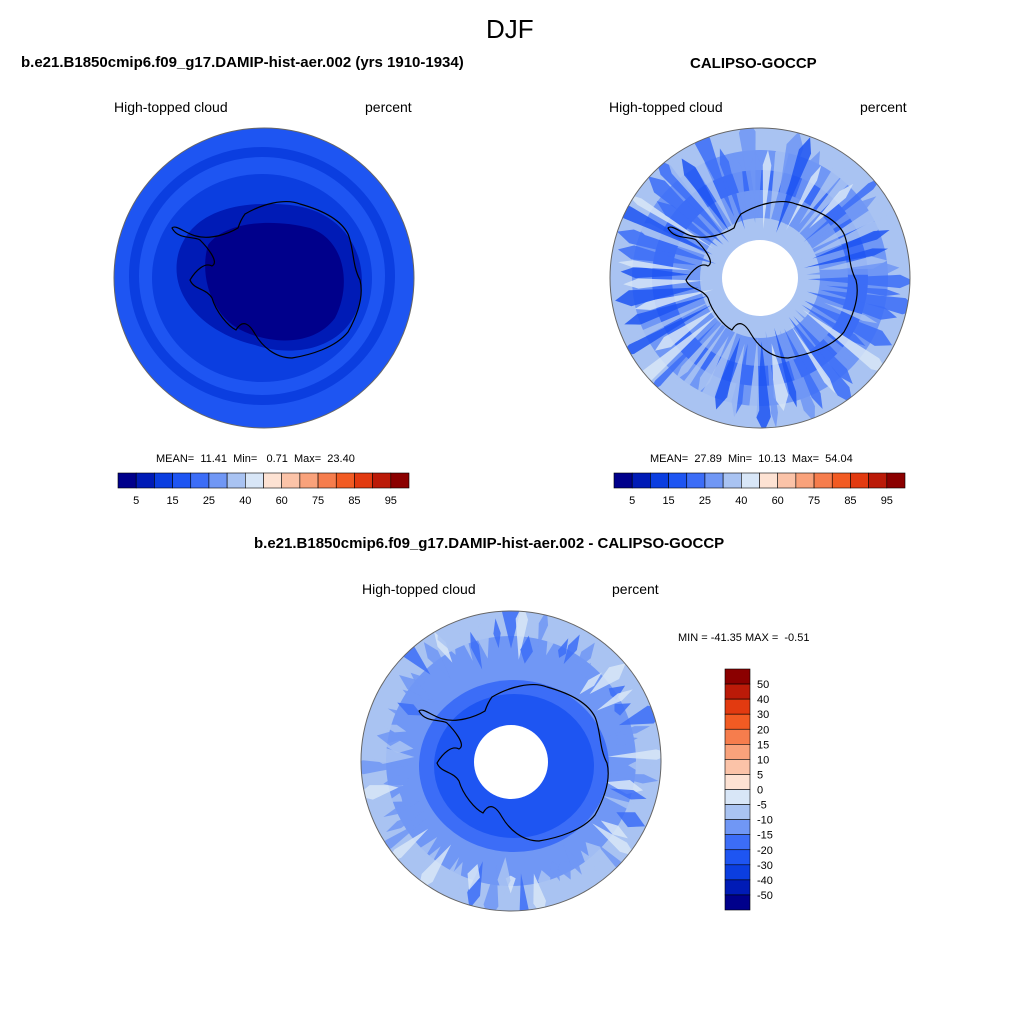 Image resolution: width=1024 pixels, height=1024 pixels. Describe the element at coordinates (765, 821) in the screenshot. I see `panel3-colorbar-tick: -10` at that location.